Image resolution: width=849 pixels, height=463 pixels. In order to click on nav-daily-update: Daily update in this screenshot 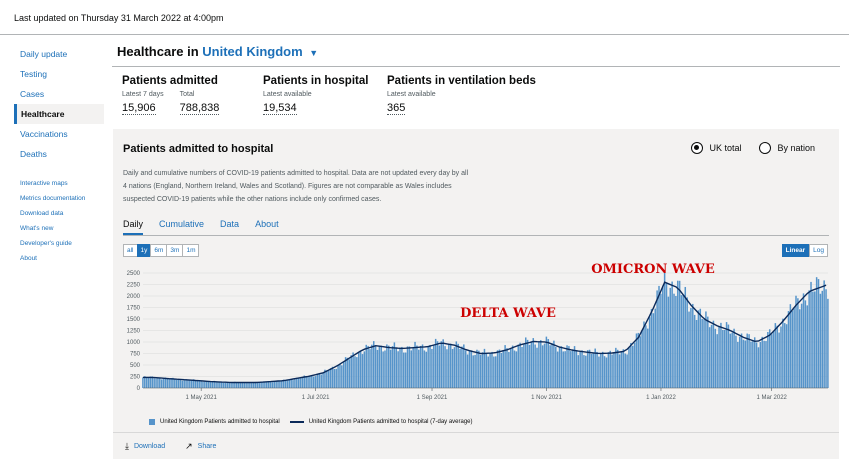, I will do `click(44, 54)`.